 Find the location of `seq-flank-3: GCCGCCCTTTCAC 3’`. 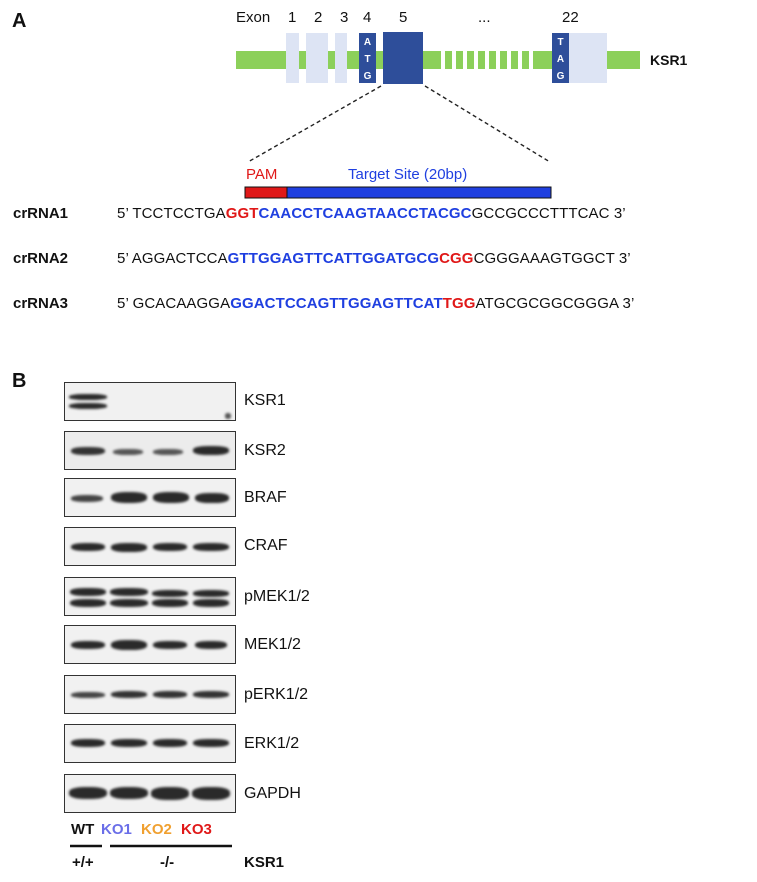

seq-flank-3: GCCGCCCTTTCAC 3’ is located at coordinates (548, 213).